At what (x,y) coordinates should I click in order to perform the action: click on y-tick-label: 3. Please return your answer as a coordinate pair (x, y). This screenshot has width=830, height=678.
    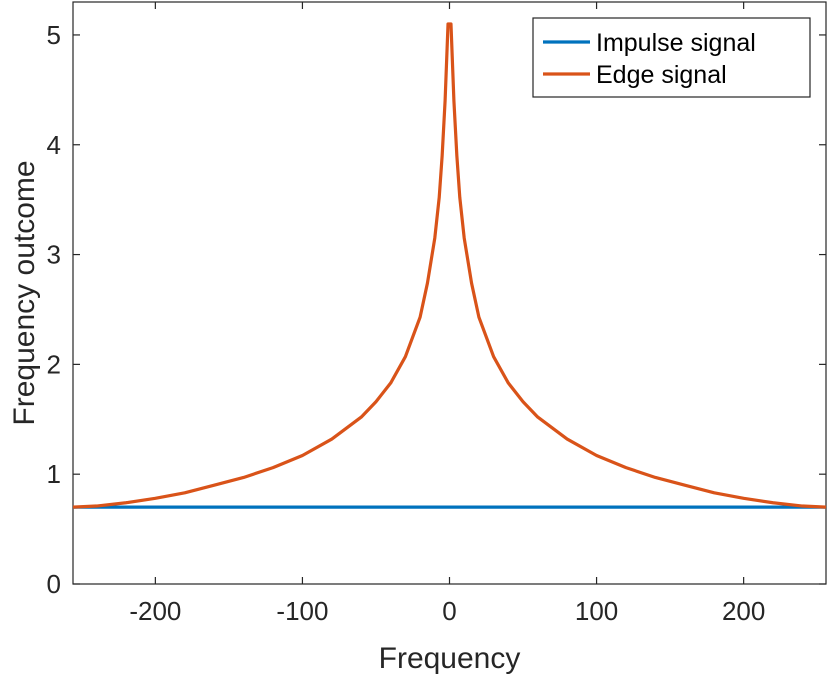
    Looking at the image, I should click on (54, 255).